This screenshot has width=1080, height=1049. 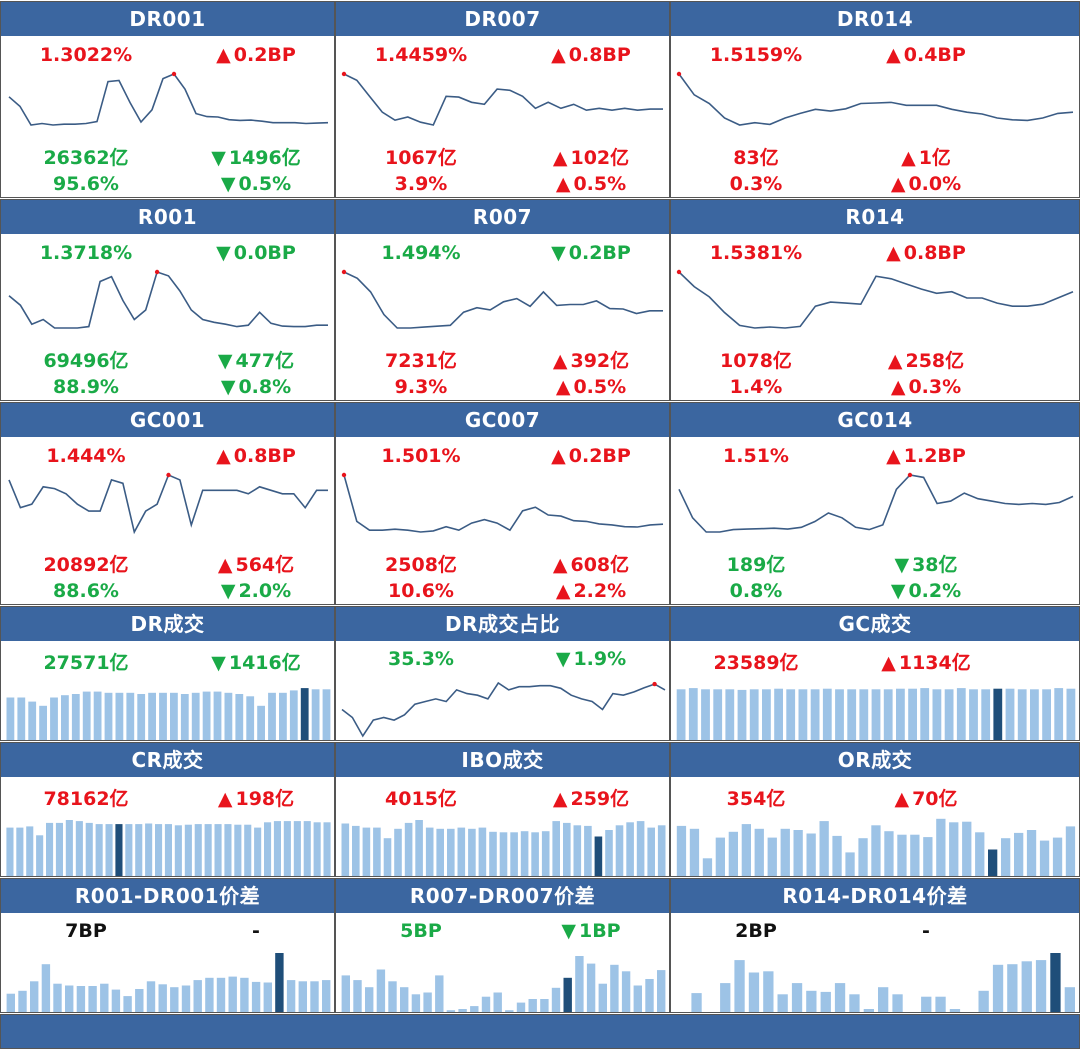 I want to click on summary-change: ▲ 259亿, so click(x=591, y=797).